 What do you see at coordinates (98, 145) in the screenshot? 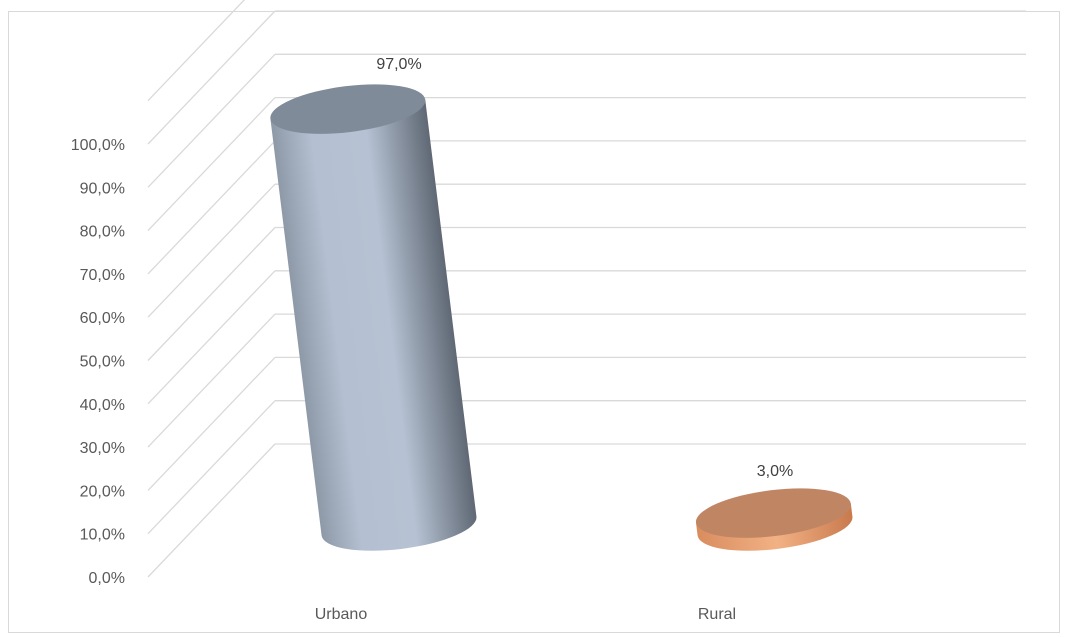
I see `y-tick-label: 100,0%` at bounding box center [98, 145].